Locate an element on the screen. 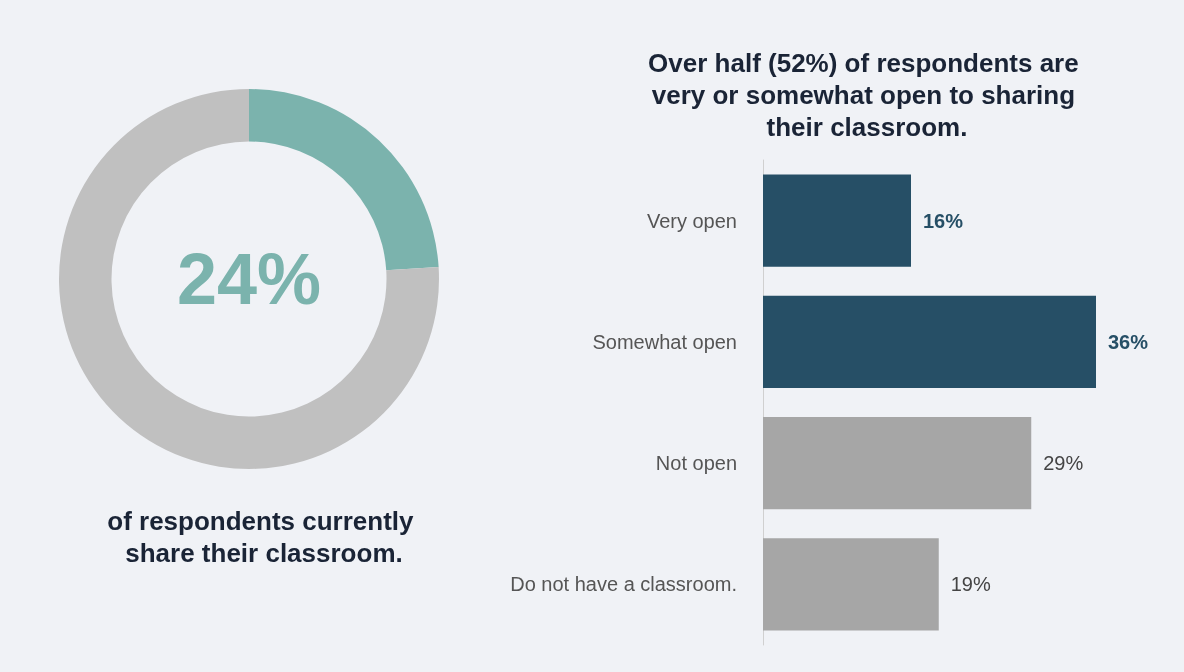  data-label: 24% is located at coordinates (249, 279).